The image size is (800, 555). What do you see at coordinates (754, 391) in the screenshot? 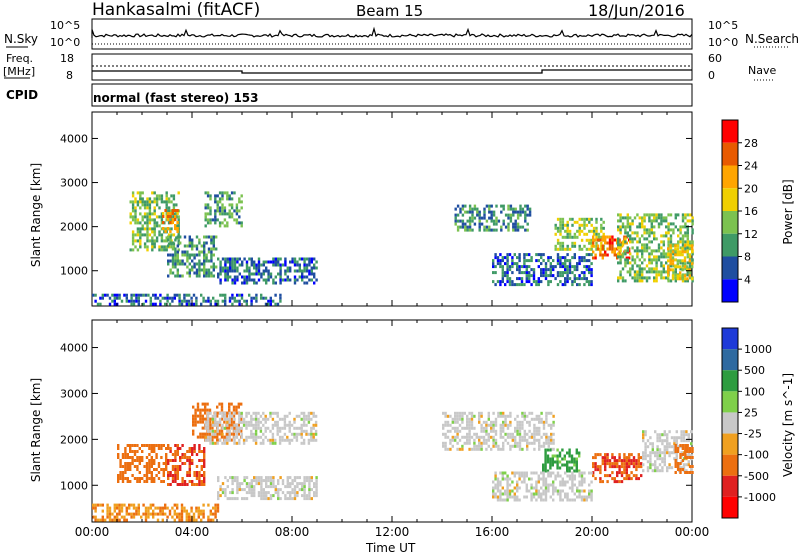
I see `velocity-colorbar-tick-label: 100` at bounding box center [754, 391].